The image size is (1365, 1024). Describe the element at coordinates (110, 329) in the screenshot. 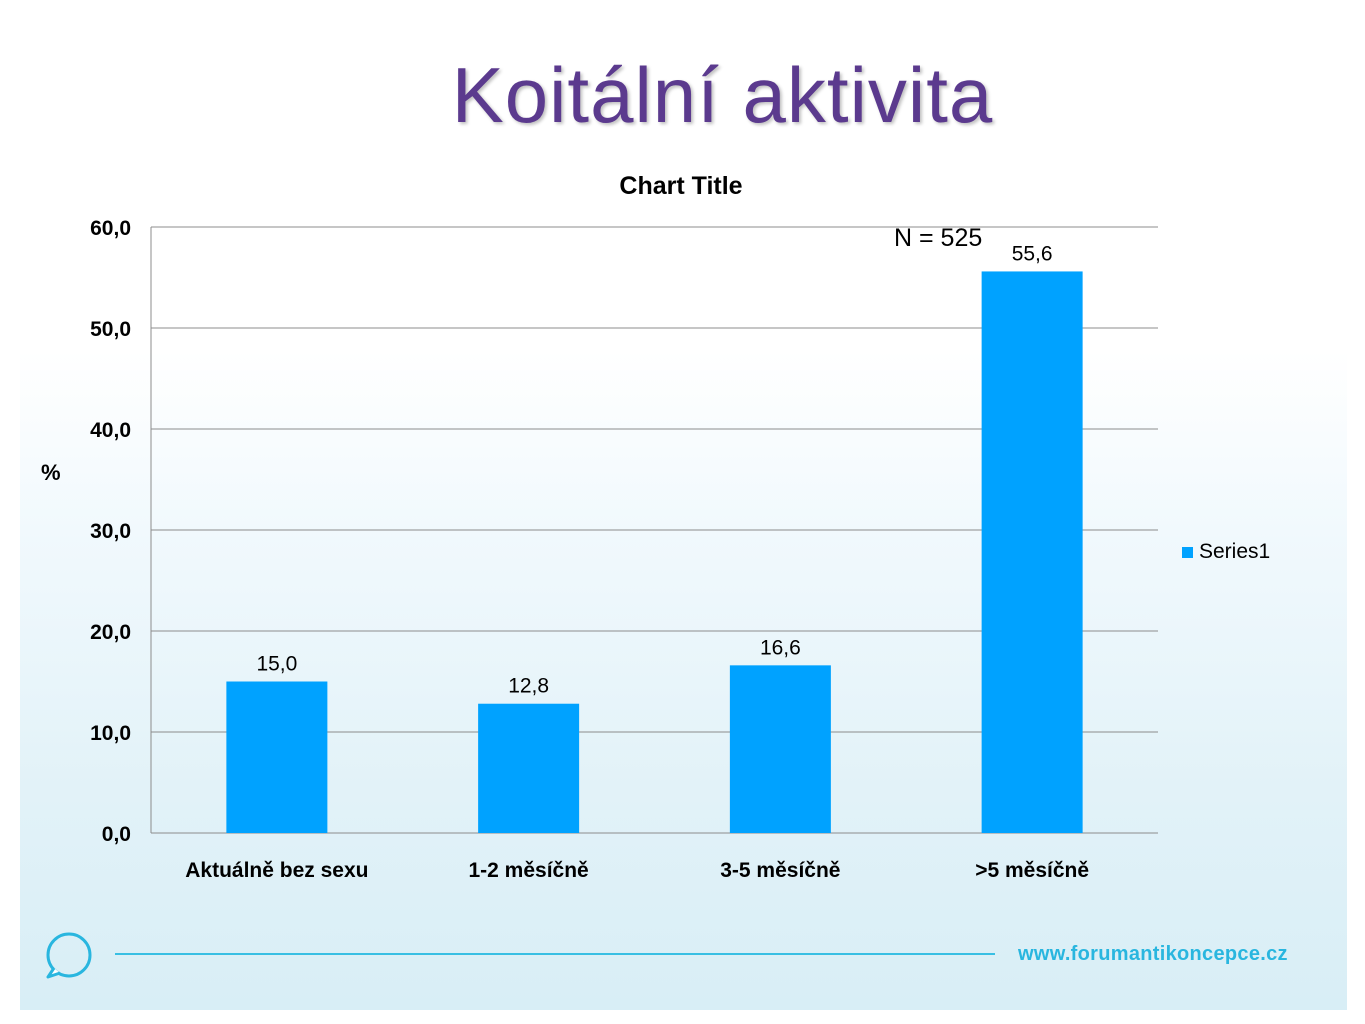

I see `y-tick-label: 50,0` at that location.